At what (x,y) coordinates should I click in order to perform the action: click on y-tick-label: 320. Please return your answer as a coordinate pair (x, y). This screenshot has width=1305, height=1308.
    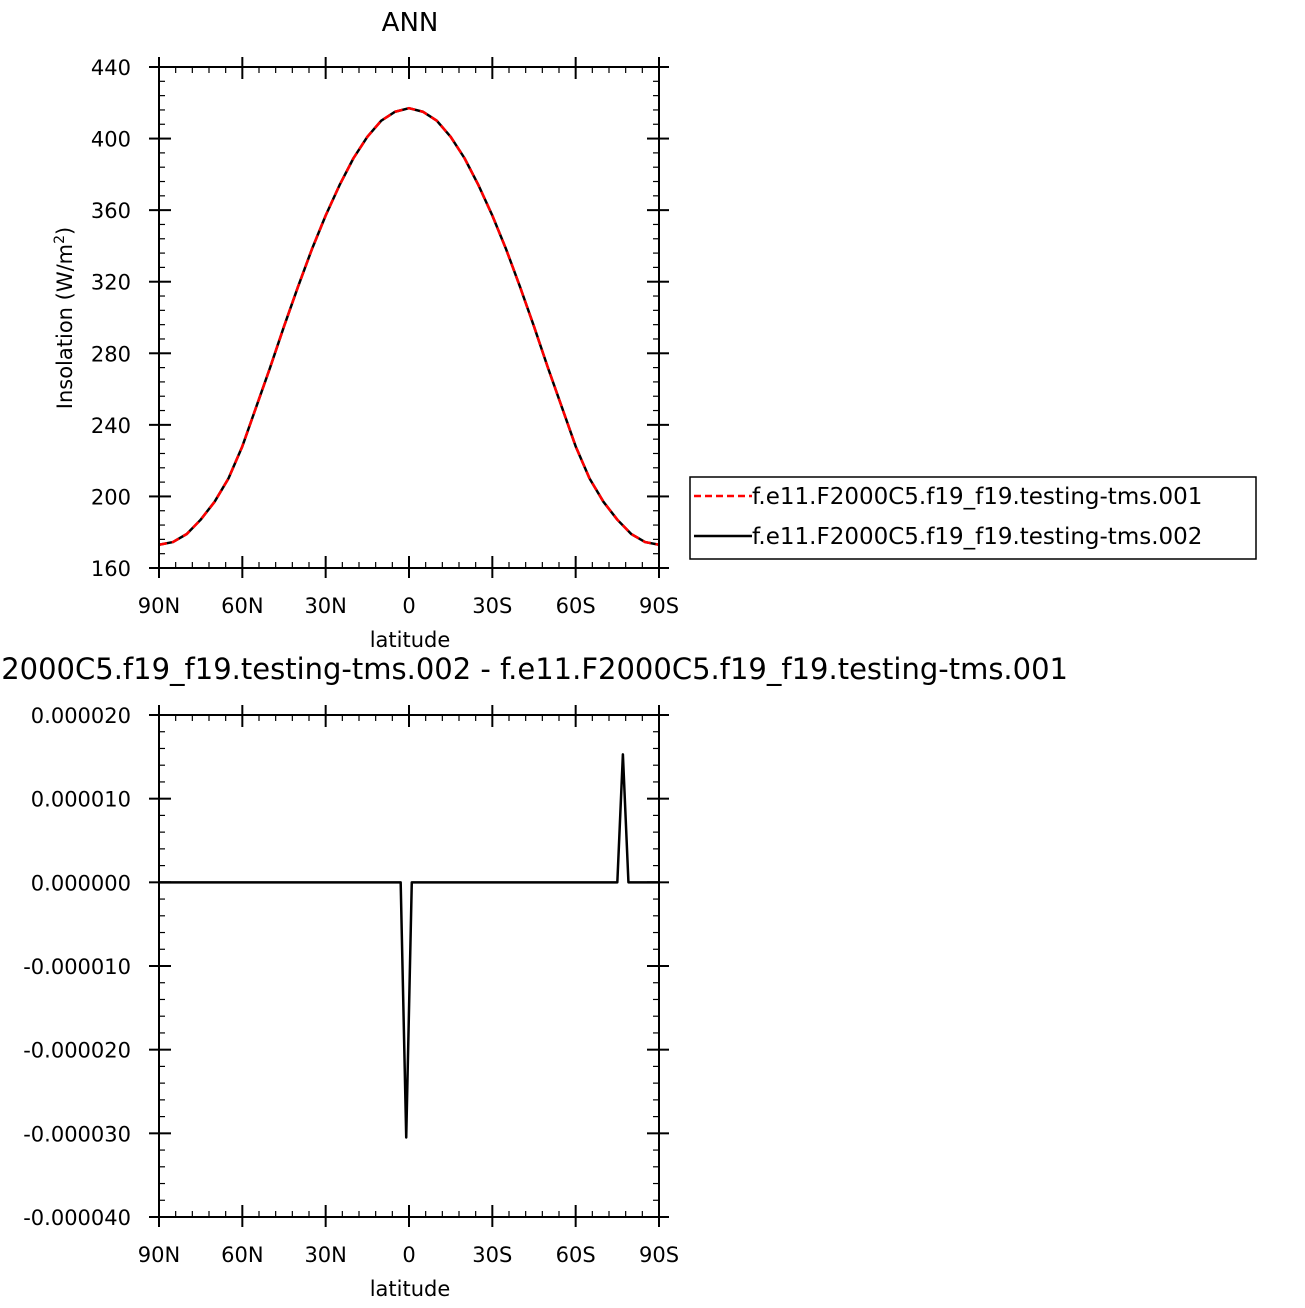
    Looking at the image, I should click on (111, 283).